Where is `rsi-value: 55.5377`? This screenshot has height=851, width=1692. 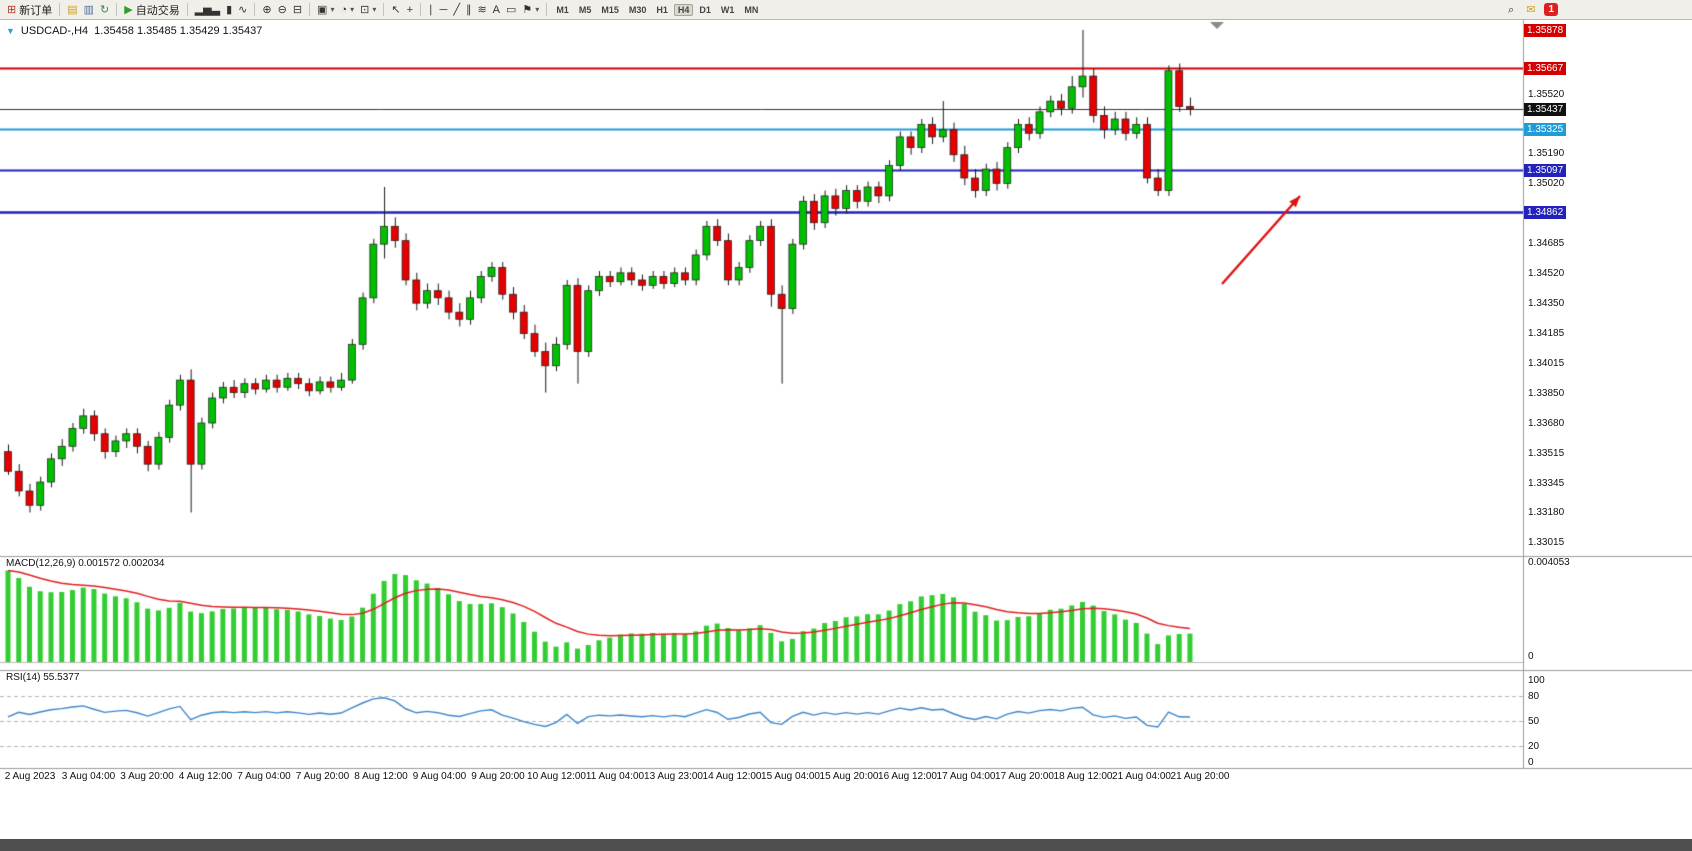
rsi-value: 55.5377 is located at coordinates (61, 677).